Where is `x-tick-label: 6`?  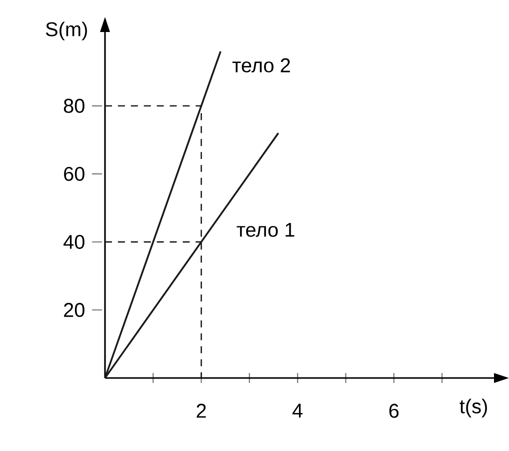 x-tick-label: 6 is located at coordinates (394, 411).